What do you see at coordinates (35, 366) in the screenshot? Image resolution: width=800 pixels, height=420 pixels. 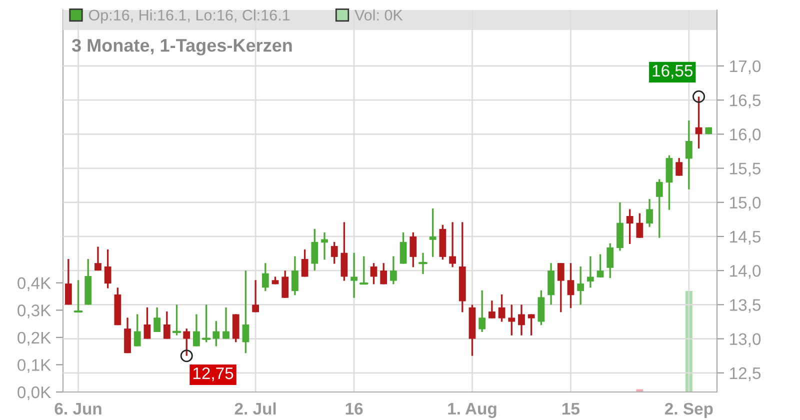 I see `y2-tick-label: 0,1K` at bounding box center [35, 366].